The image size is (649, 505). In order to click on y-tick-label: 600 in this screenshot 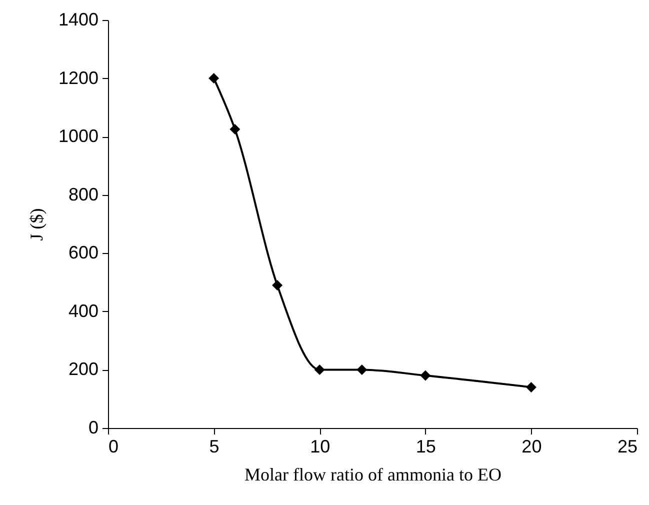, I will do `click(83, 252)`.